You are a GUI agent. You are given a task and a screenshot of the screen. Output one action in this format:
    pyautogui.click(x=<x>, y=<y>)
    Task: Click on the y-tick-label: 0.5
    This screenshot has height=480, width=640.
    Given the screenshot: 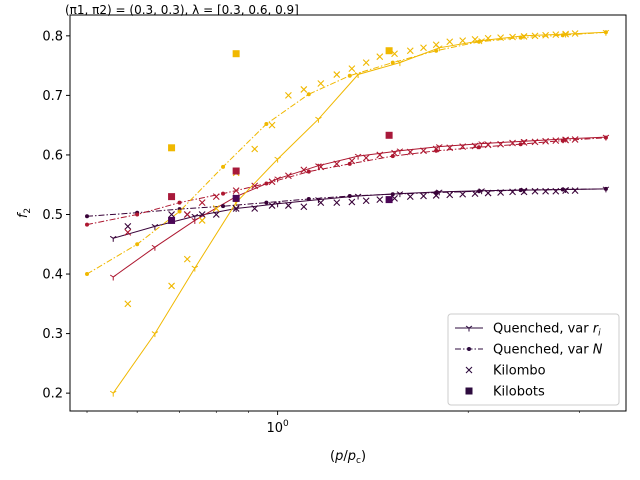 What is the action you would take?
    pyautogui.click(x=52, y=215)
    